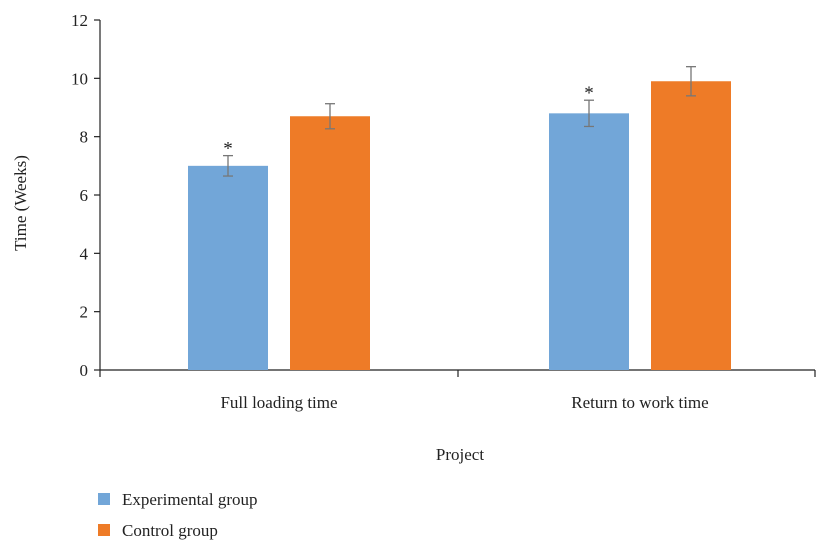  What do you see at coordinates (79, 20) in the screenshot?
I see `y-tick-label: 12` at bounding box center [79, 20].